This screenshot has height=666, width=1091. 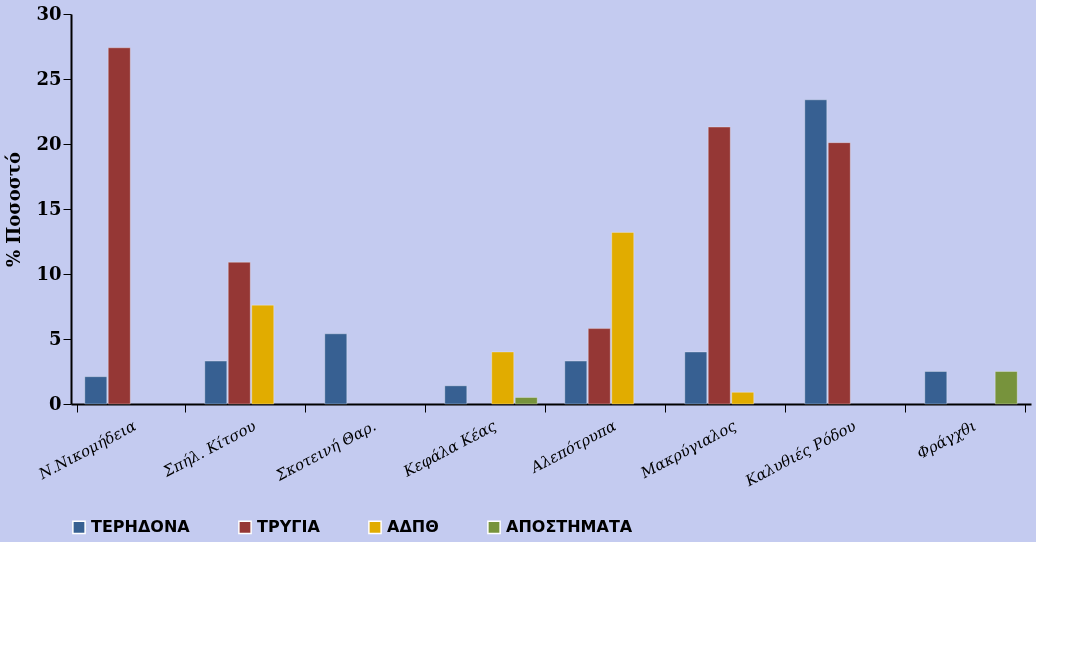 I want to click on legend-label: ΤΕΡΗΔΟΝΑ, so click(x=141, y=527).